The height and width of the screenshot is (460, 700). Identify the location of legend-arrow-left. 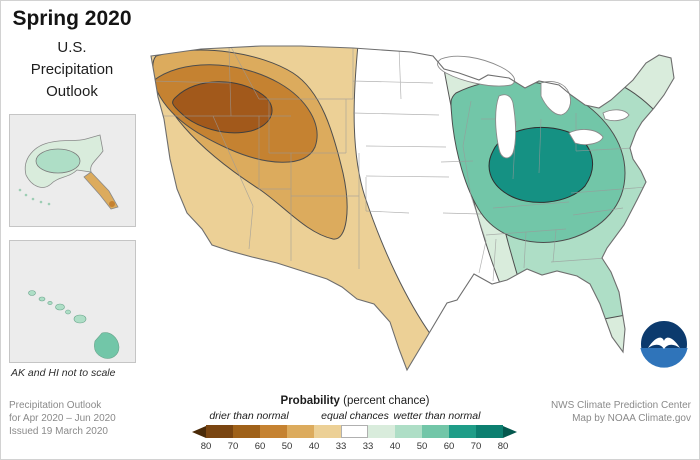
(199, 431).